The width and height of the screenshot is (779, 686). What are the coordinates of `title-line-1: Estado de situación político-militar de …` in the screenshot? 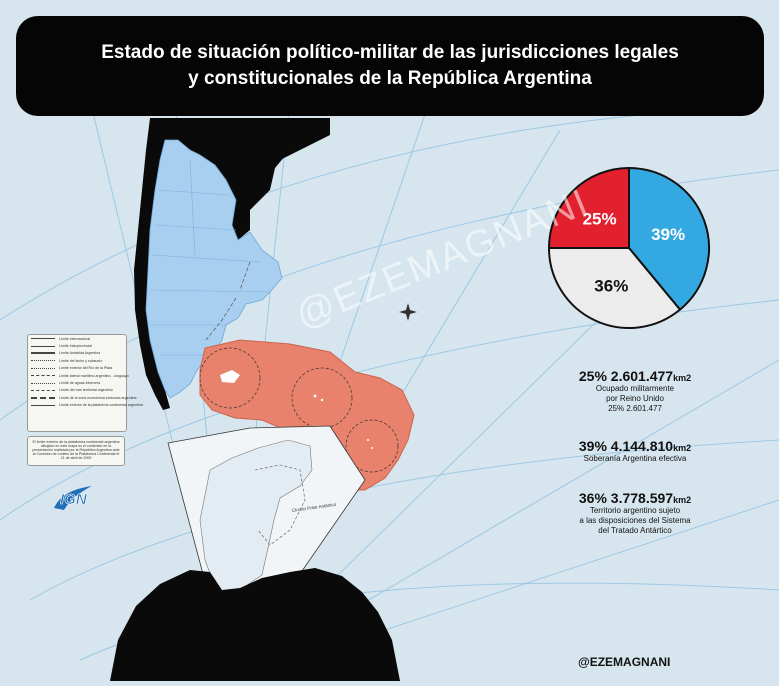 It's located at (390, 52).